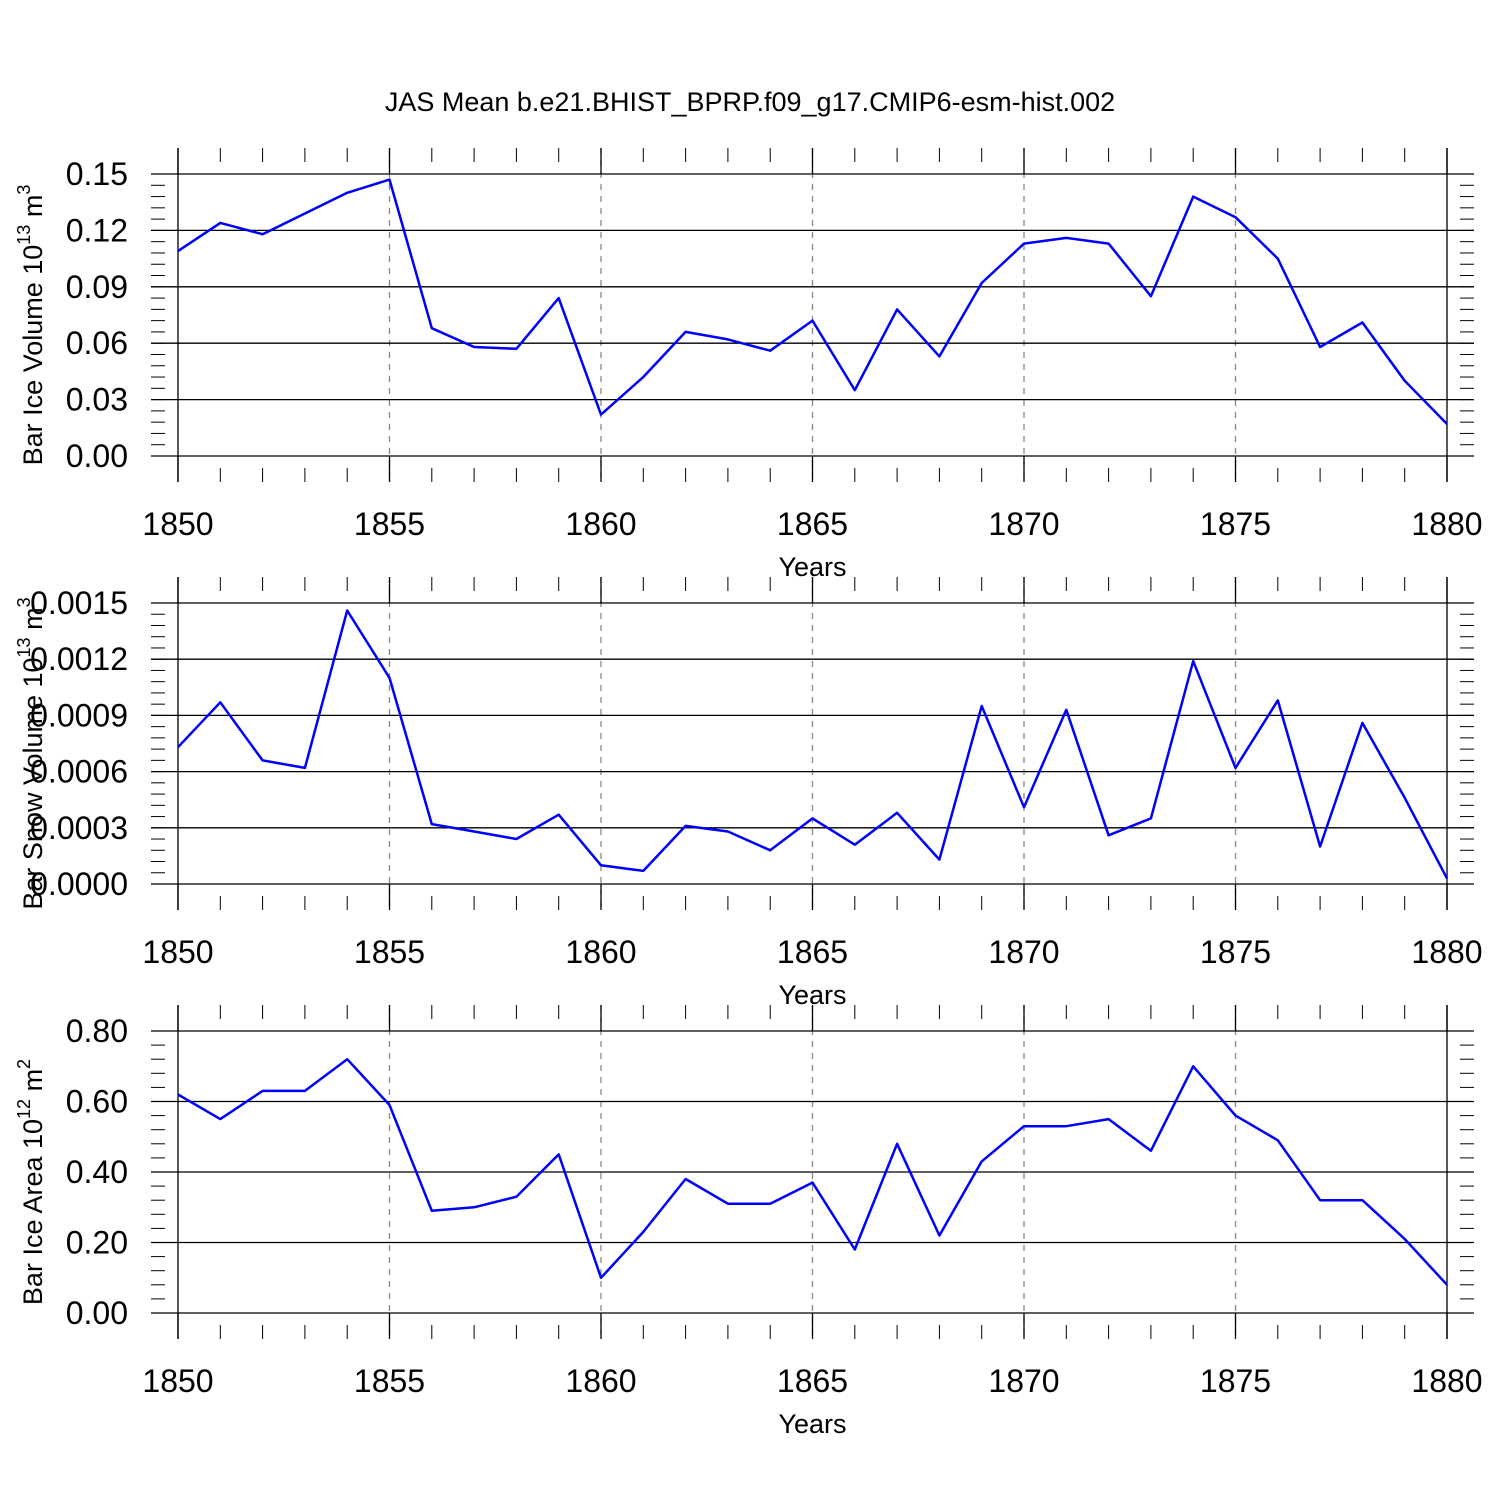 This screenshot has height=1500, width=1500. I want to click on y-tick-label: 0.0015, so click(79, 603).